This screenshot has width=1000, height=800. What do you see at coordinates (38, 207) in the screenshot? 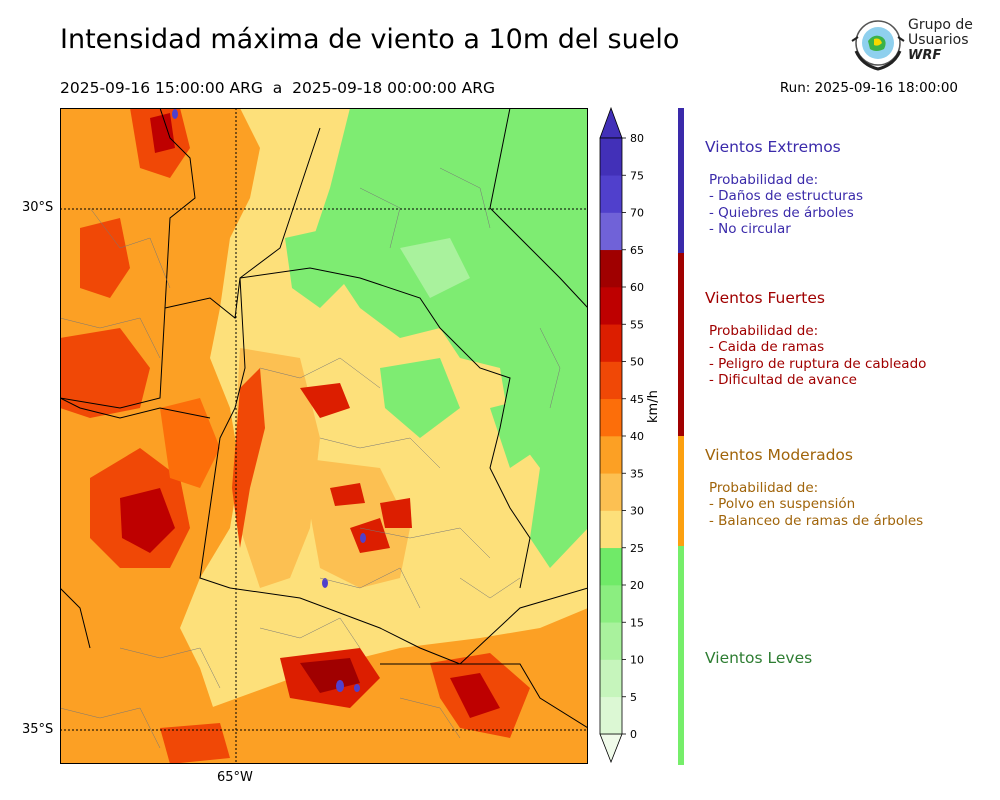
I see `lat-label-30s: 30°S` at bounding box center [38, 207].